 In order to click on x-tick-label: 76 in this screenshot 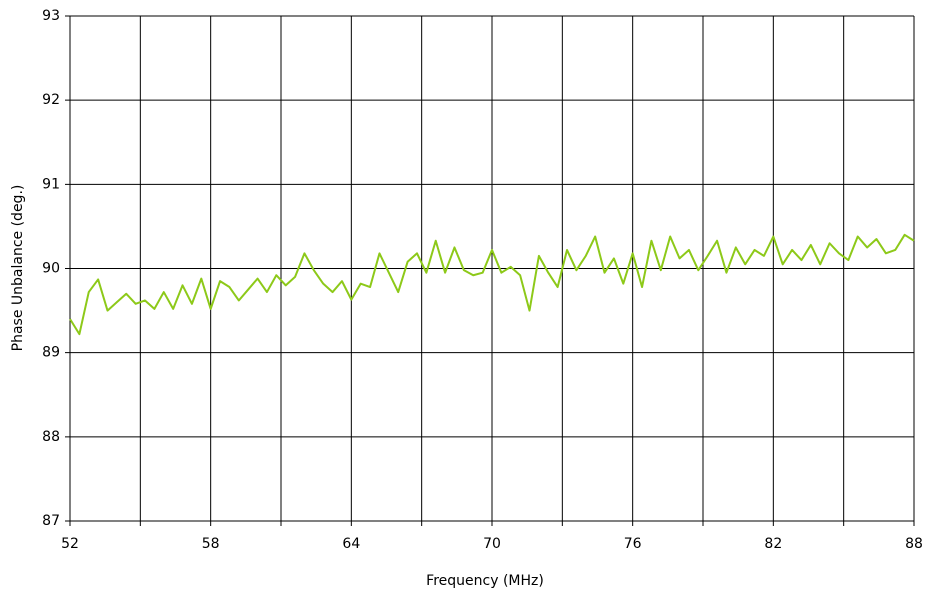, I will do `click(633, 544)`.